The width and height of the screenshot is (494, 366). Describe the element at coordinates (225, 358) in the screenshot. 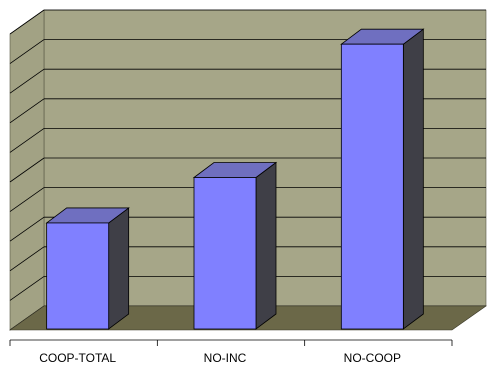

I see `x-tick-label: NO-INC` at that location.